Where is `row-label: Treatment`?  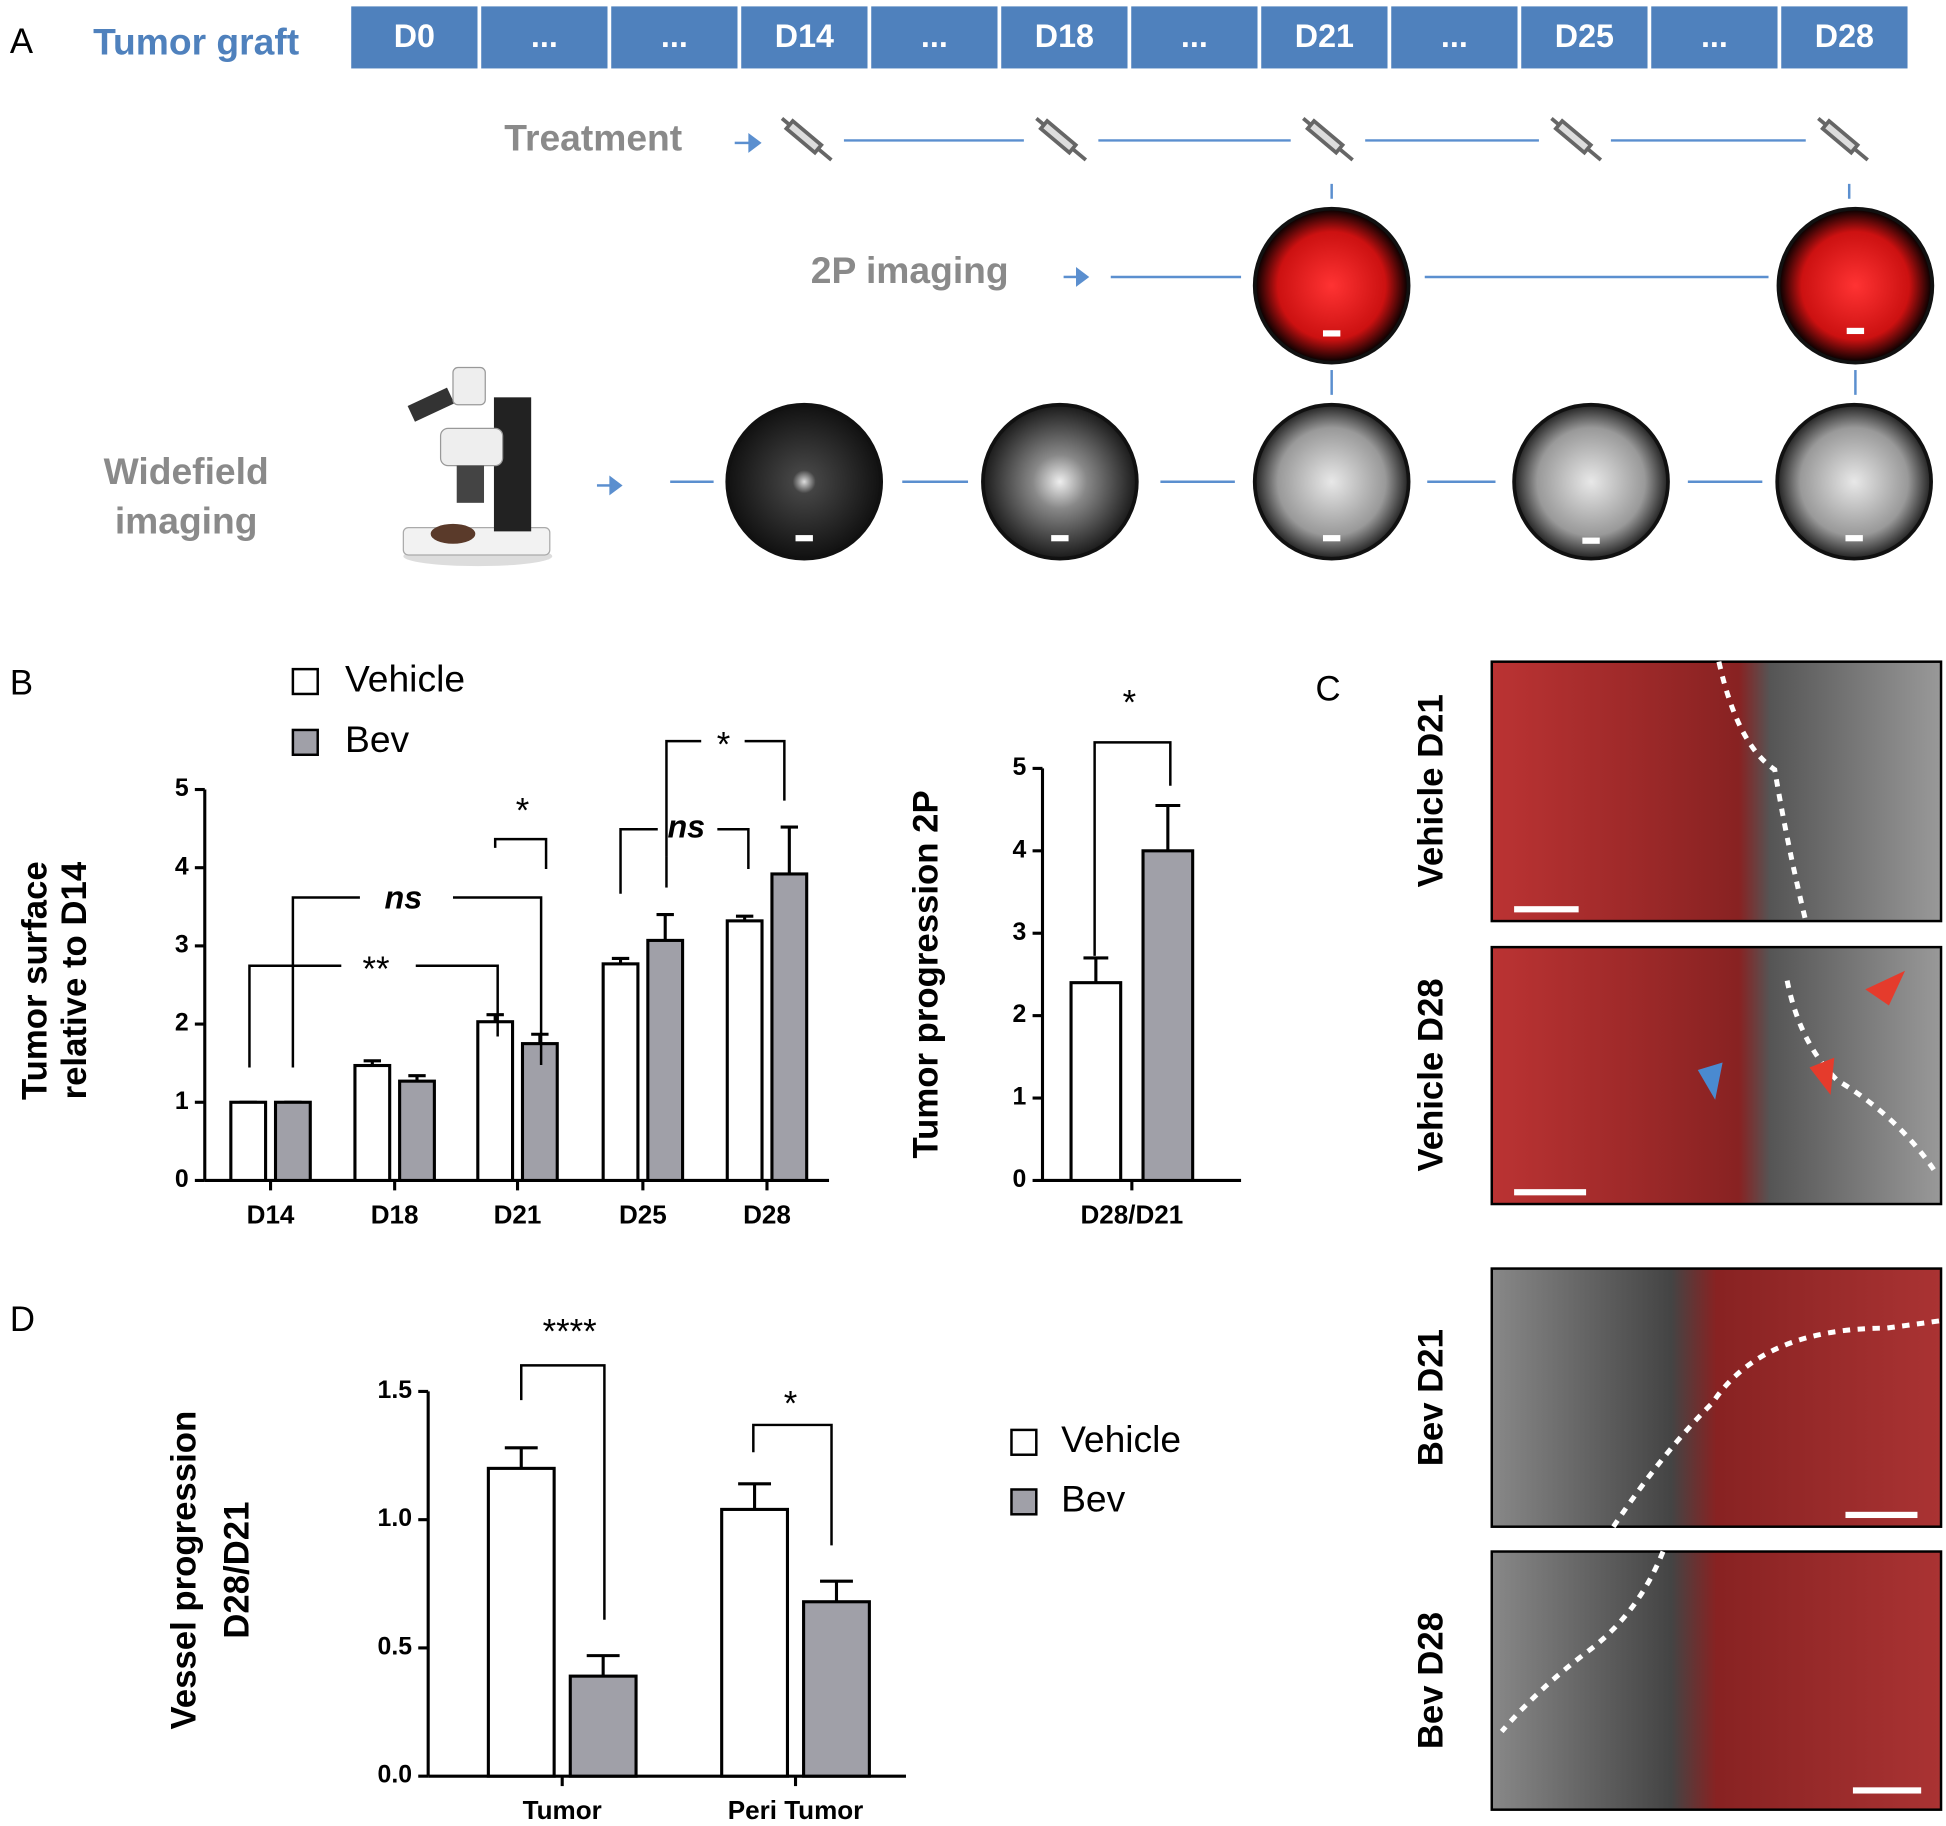 row-label: Treatment is located at coordinates (593, 137).